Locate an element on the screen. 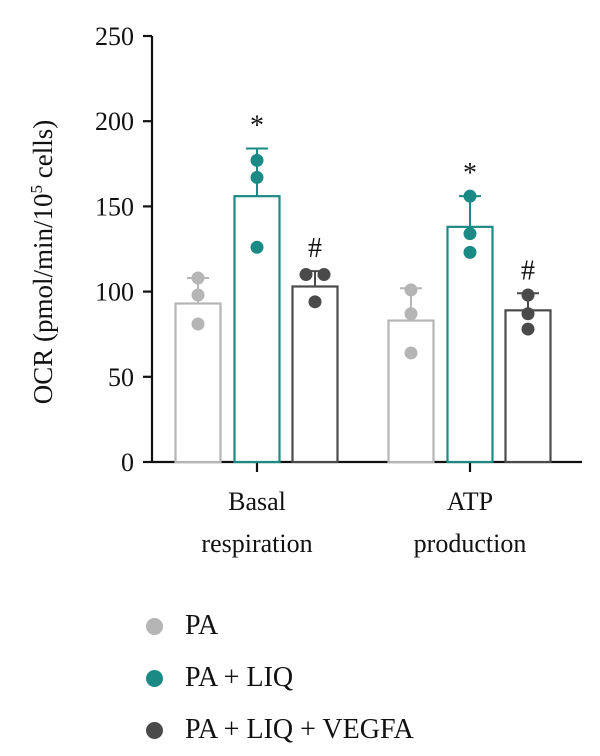  legend-item-pa-liq: PA + LIQ is located at coordinates (280, 678).